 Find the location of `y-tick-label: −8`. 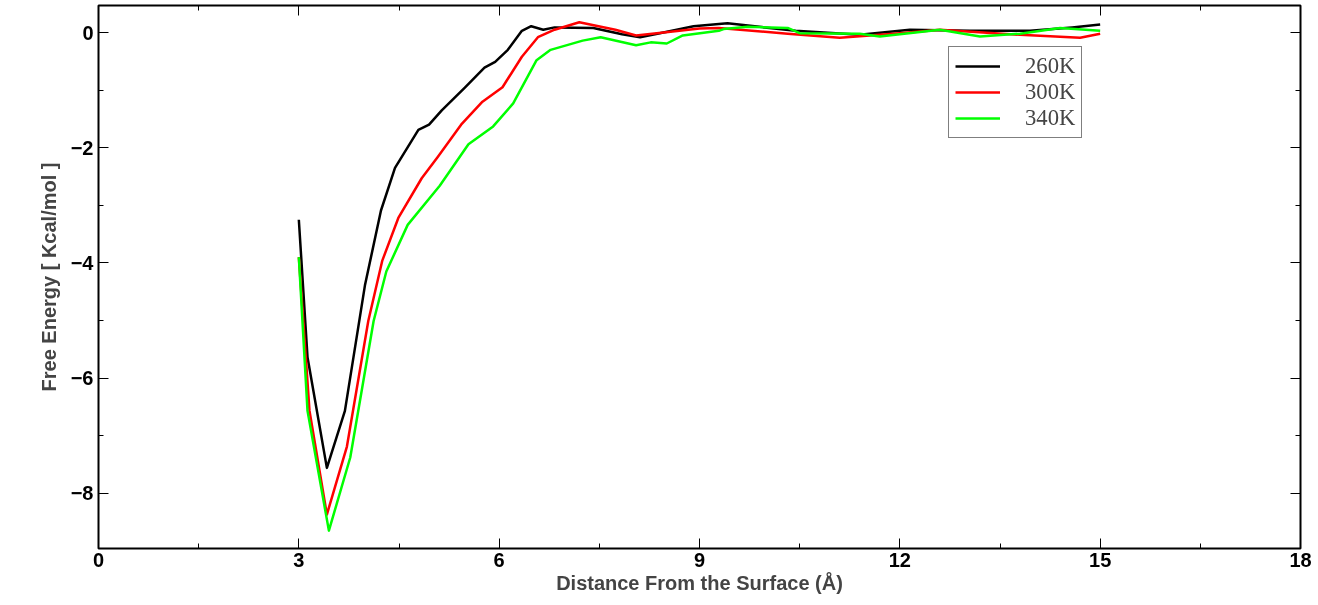

y-tick-label: −8 is located at coordinates (82, 493).